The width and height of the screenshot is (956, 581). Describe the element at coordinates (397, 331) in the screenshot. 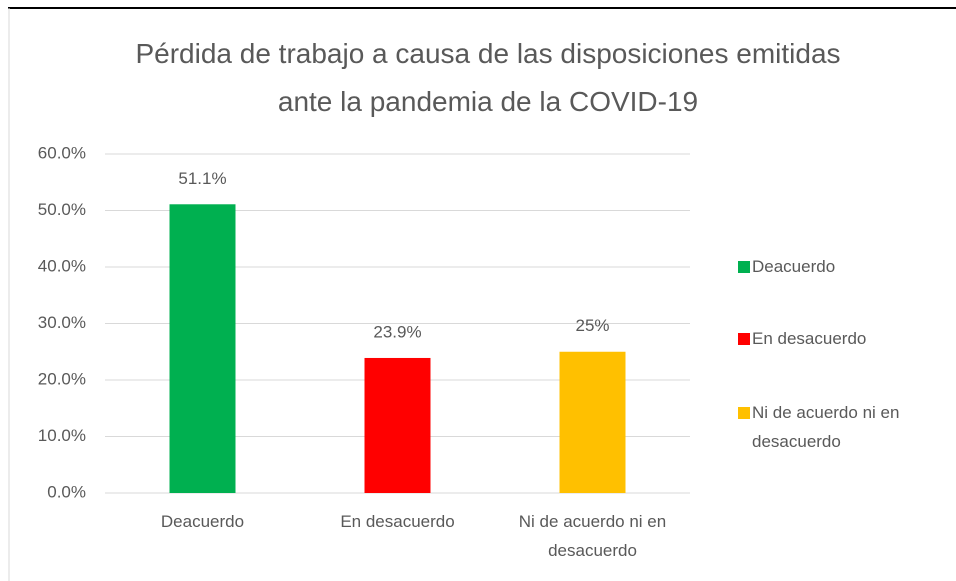

I see `data-label: 23.9%` at that location.